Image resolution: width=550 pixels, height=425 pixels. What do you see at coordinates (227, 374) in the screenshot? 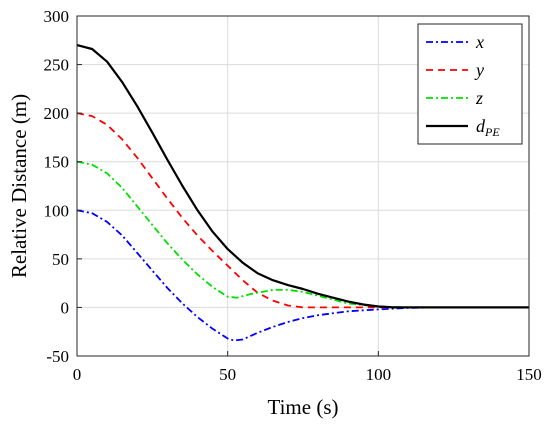
I see `x-tick-label: 50` at bounding box center [227, 374].